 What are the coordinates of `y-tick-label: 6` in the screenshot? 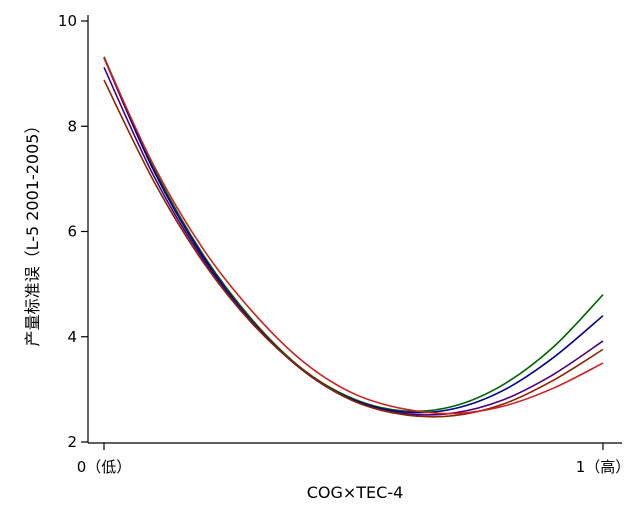 It's located at (72, 232).